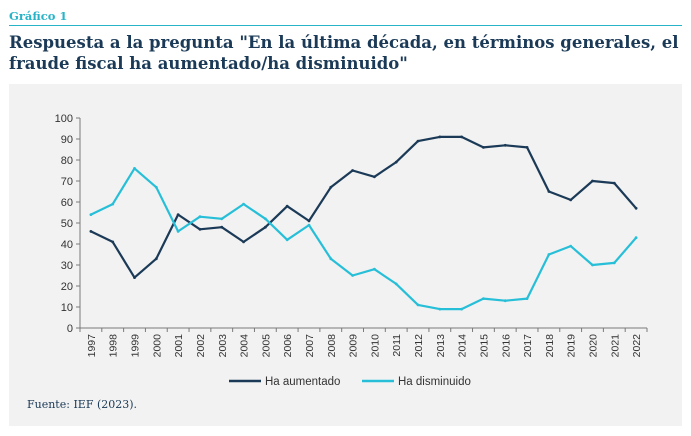 This screenshot has height=436, width=691. I want to click on x-tick-label: 2012, so click(419, 346).